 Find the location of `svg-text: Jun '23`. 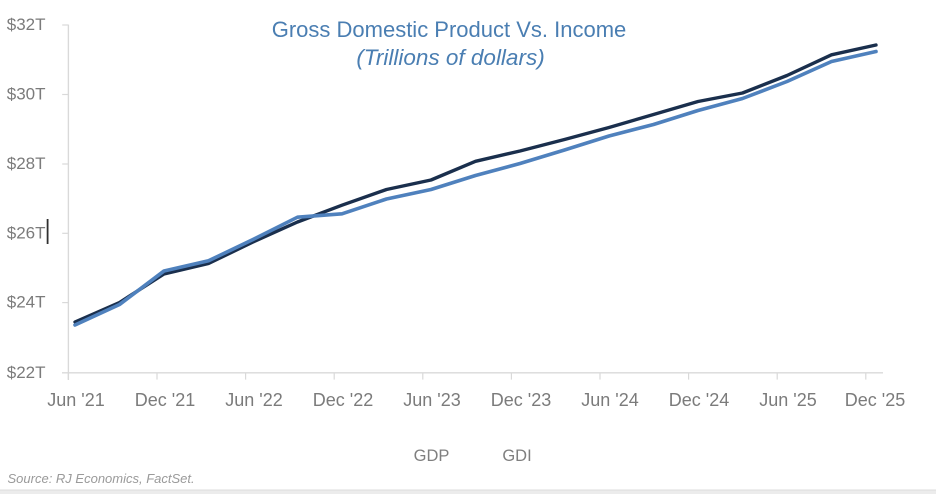

svg-text: Jun '23 is located at coordinates (431, 400).